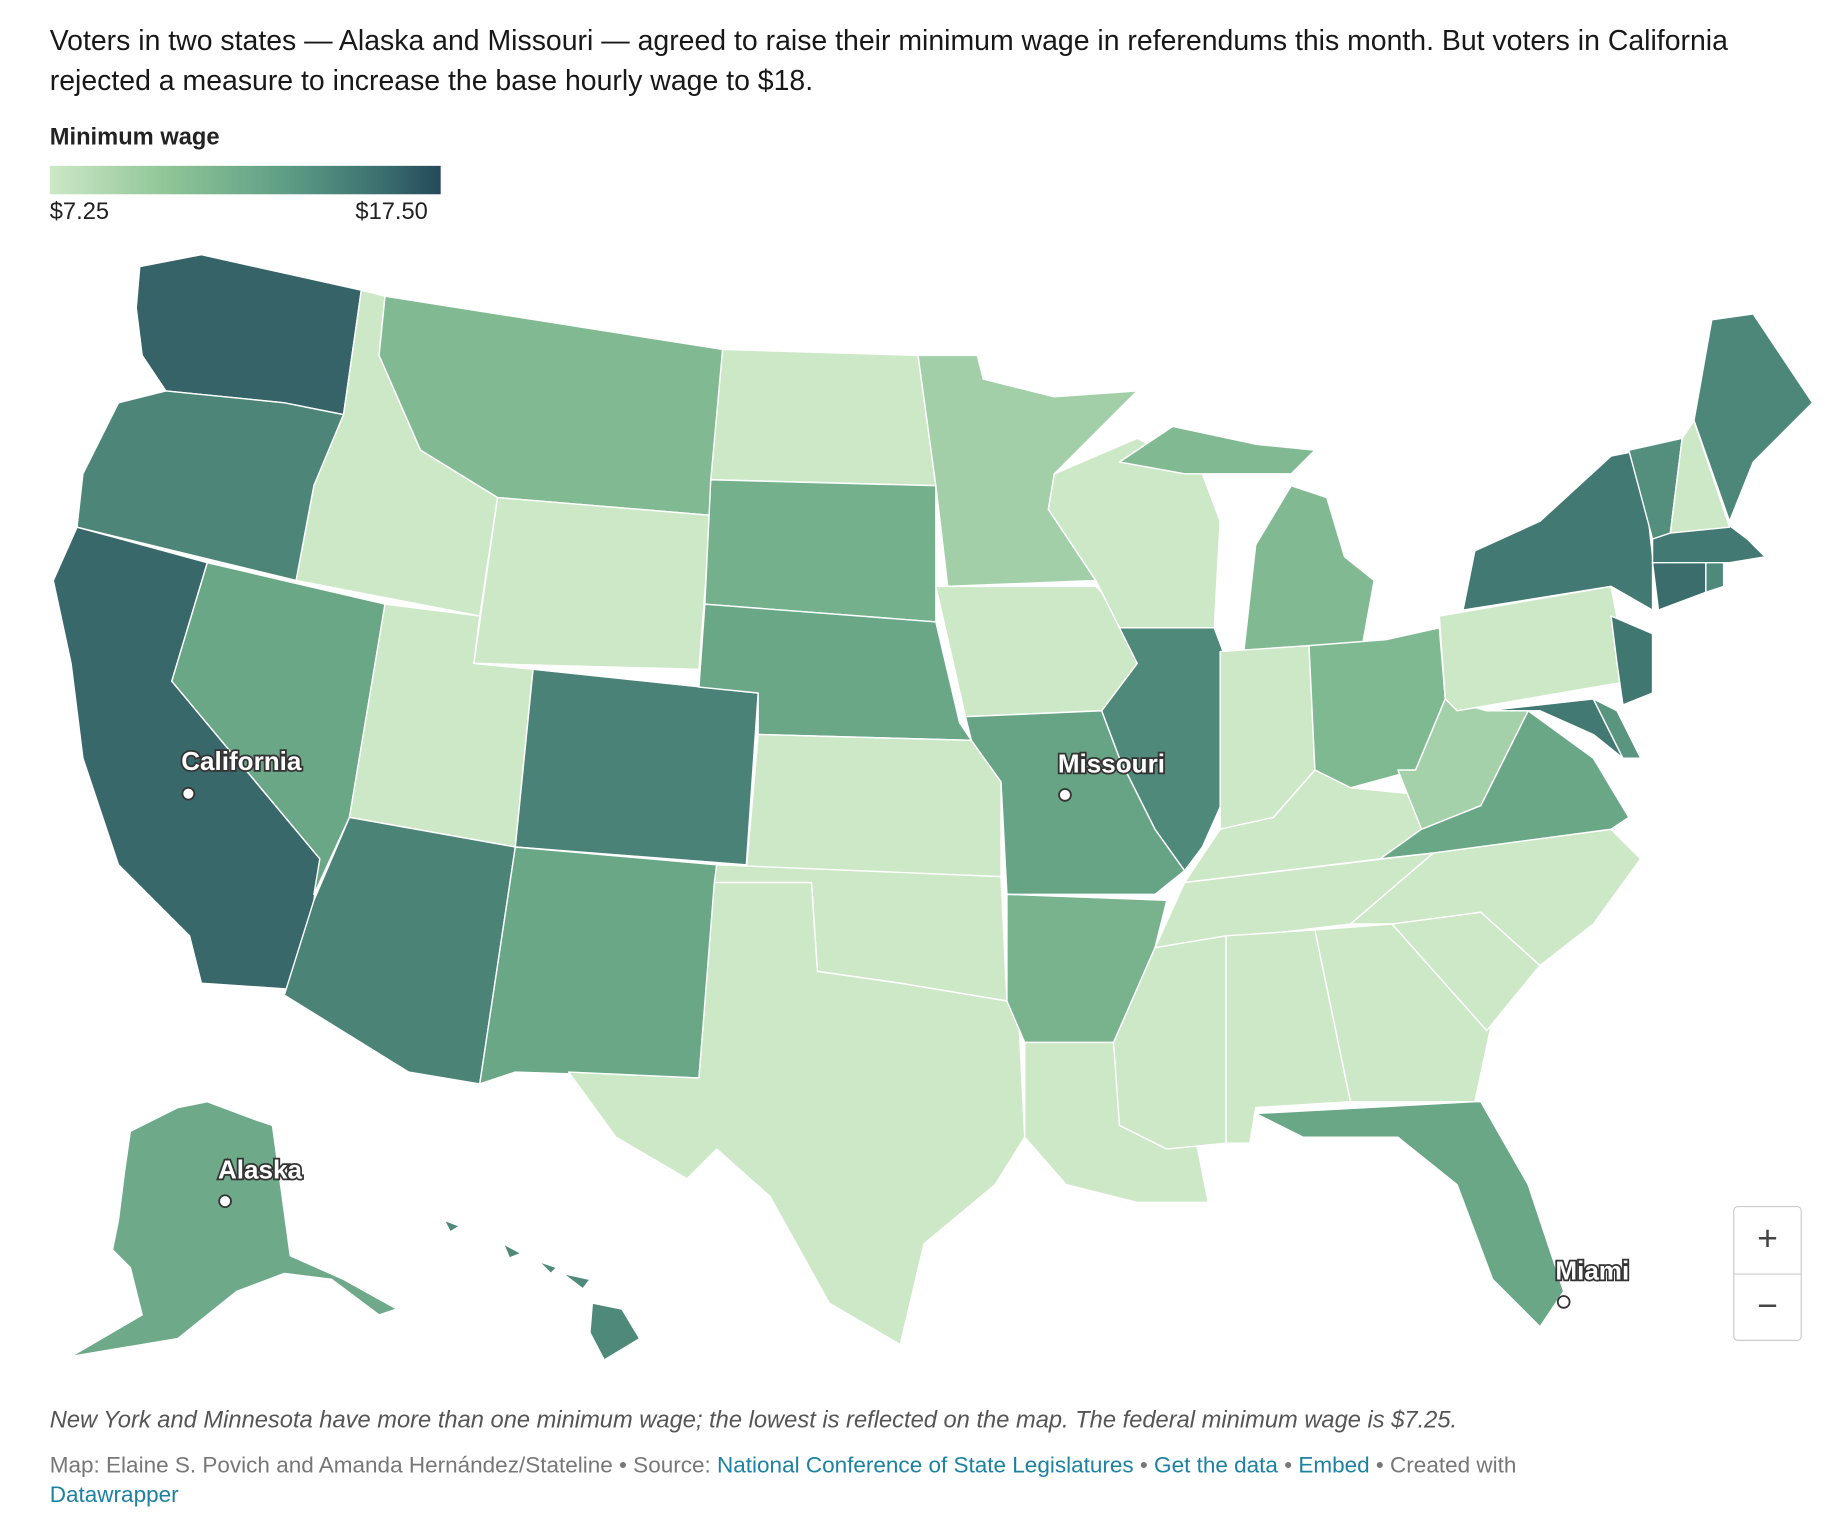 This screenshot has height=1528, width=1848. What do you see at coordinates (1767, 1307) in the screenshot?
I see `zoom-out-button: −` at bounding box center [1767, 1307].